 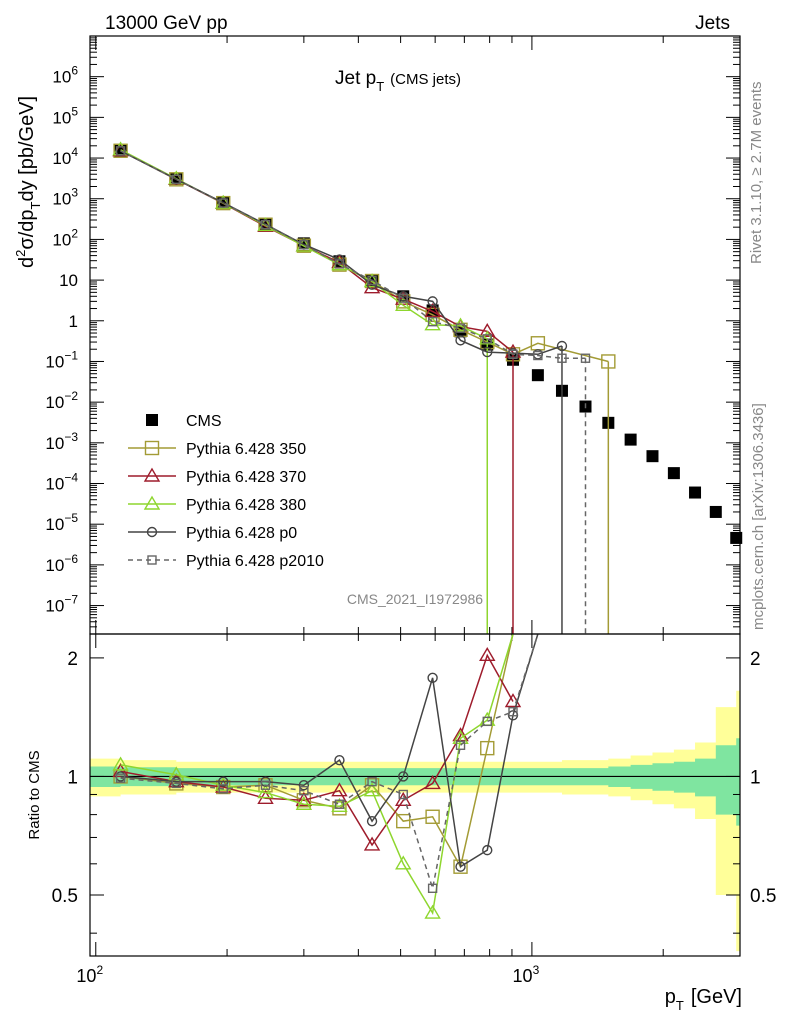 What do you see at coordinates (241, 533) in the screenshot?
I see `legend-label: Pythia 6.428 p0` at bounding box center [241, 533].